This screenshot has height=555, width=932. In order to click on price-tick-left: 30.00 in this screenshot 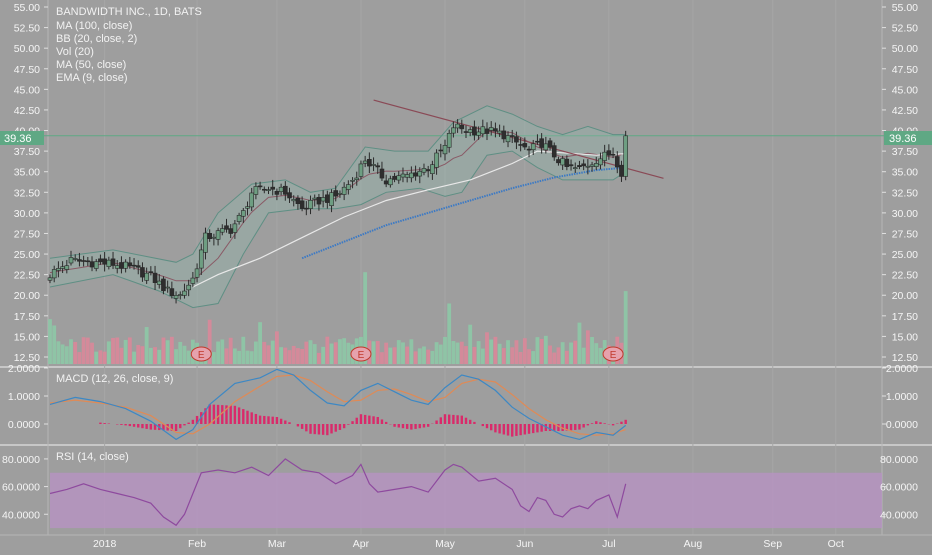, I will do `click(27, 214)`.